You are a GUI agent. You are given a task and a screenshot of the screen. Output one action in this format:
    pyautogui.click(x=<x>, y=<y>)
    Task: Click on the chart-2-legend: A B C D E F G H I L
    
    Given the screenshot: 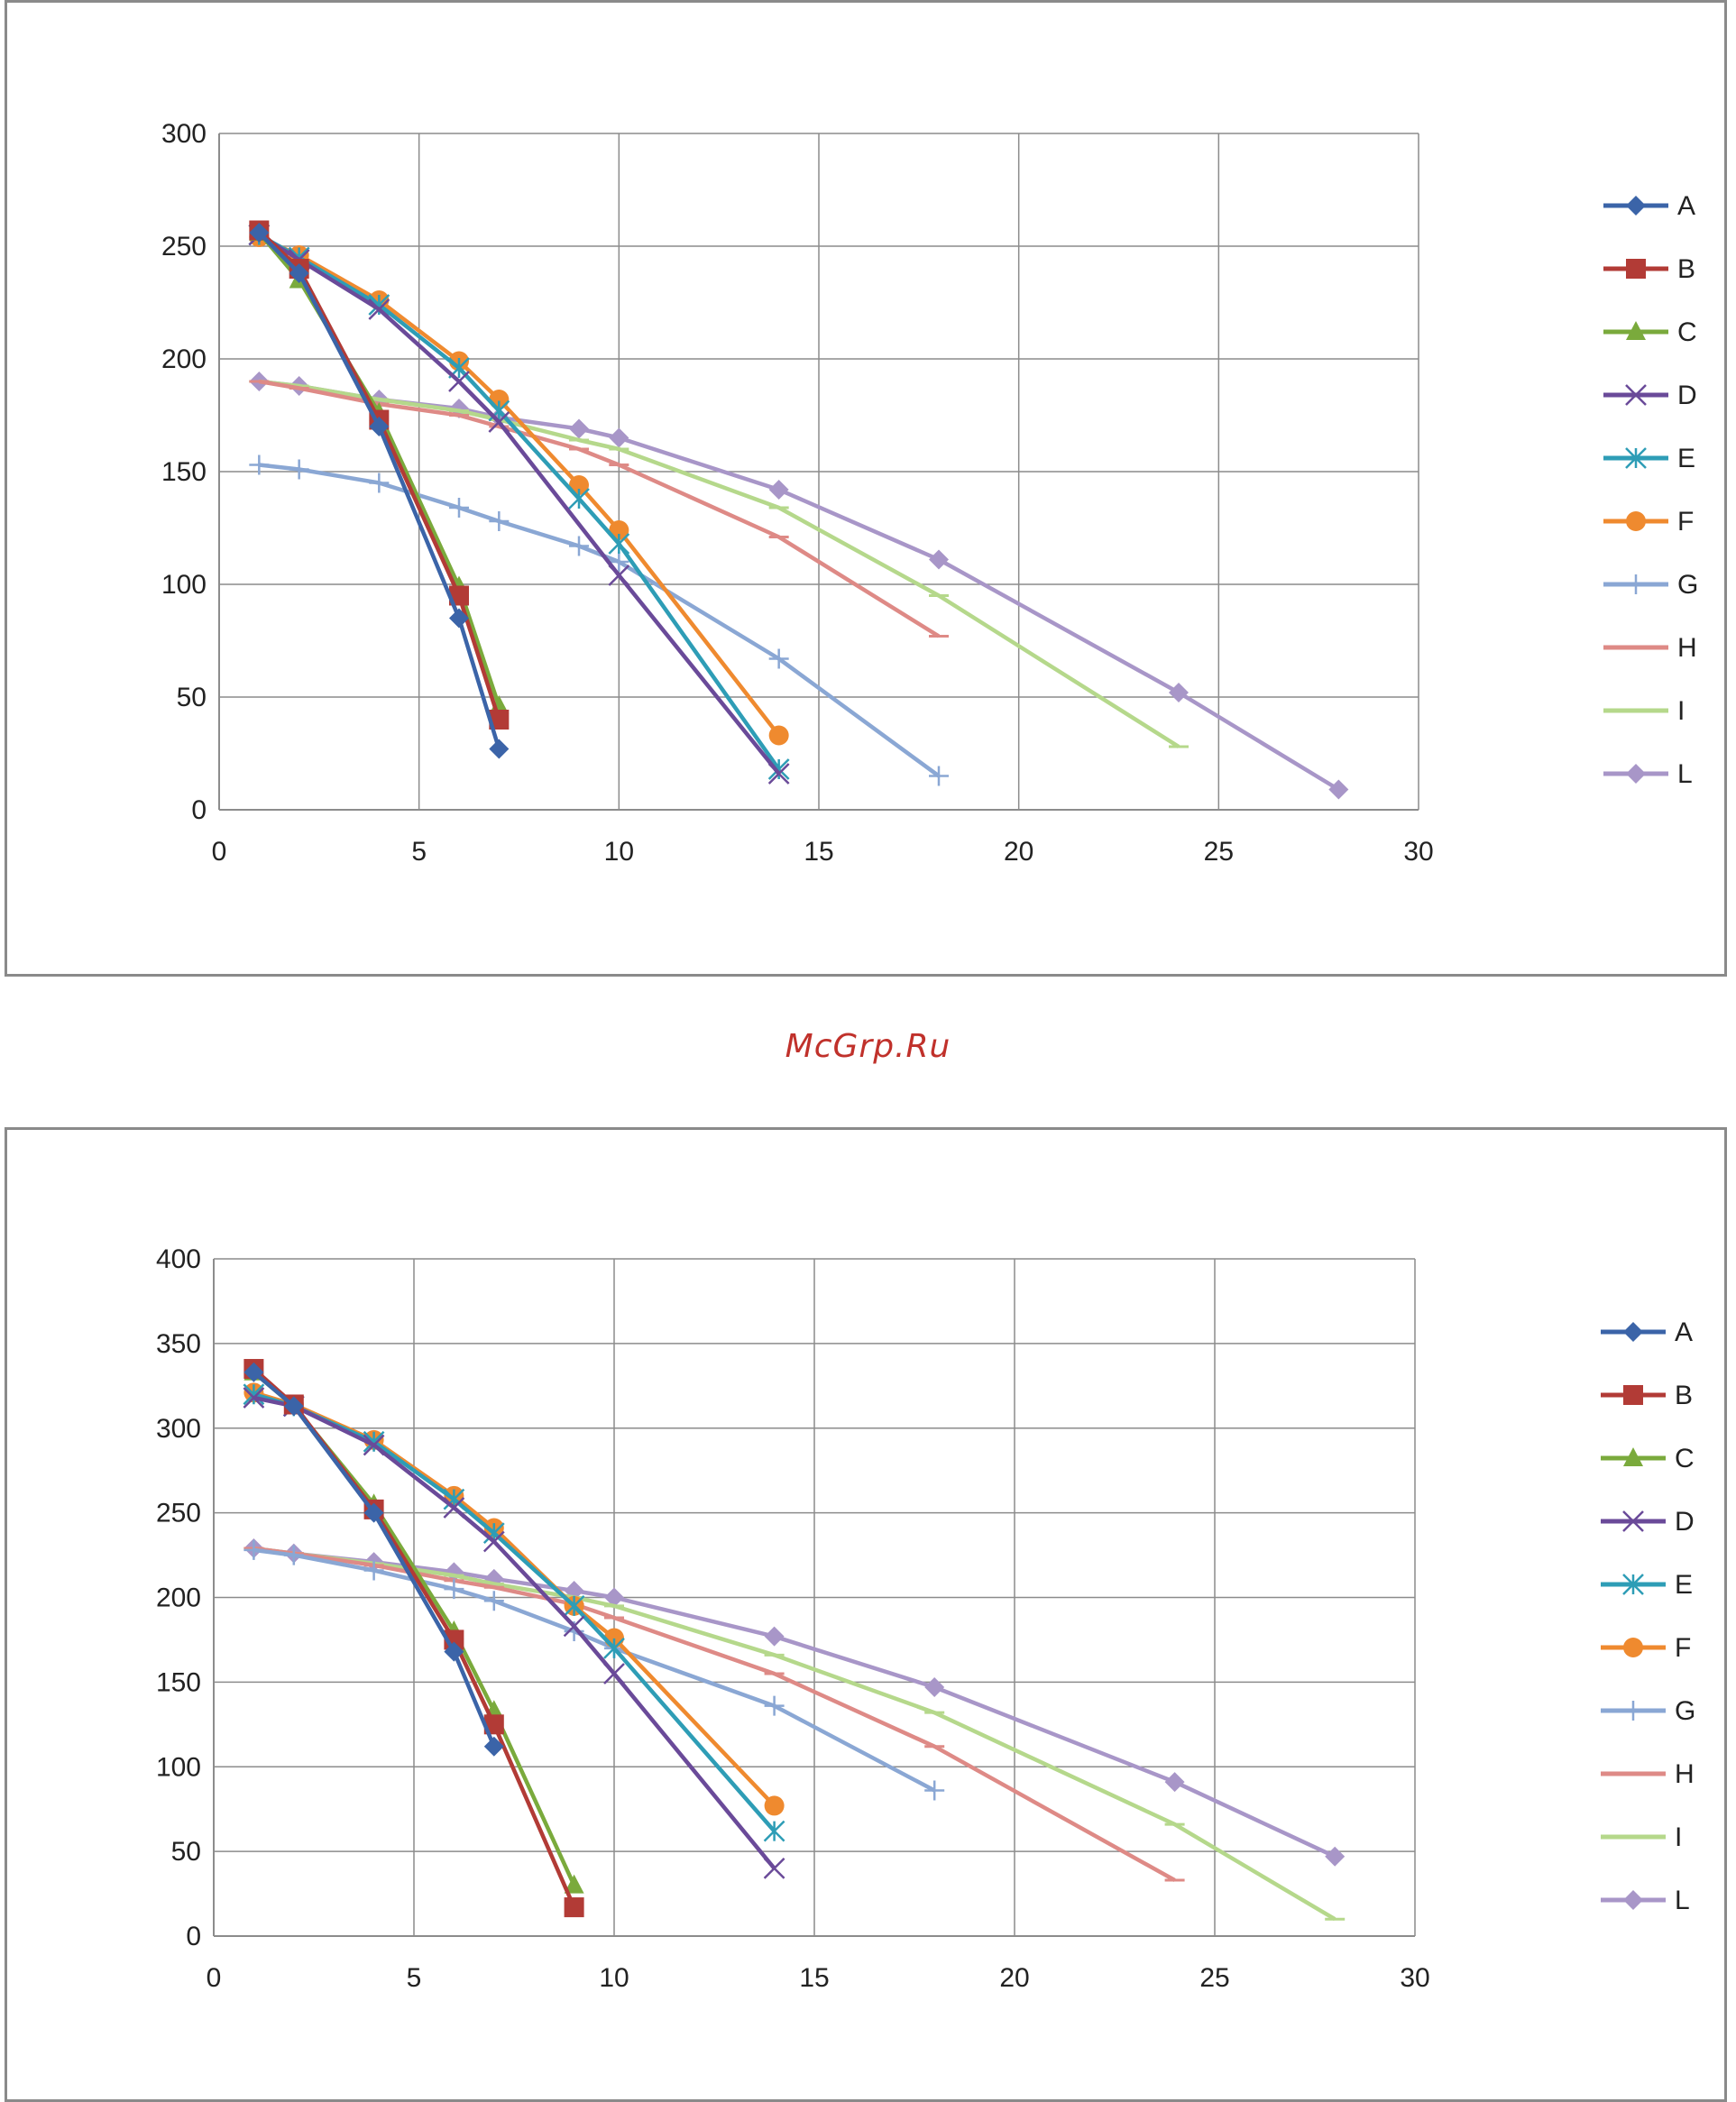 What is the action you would take?
    pyautogui.click(x=1648, y=1616)
    